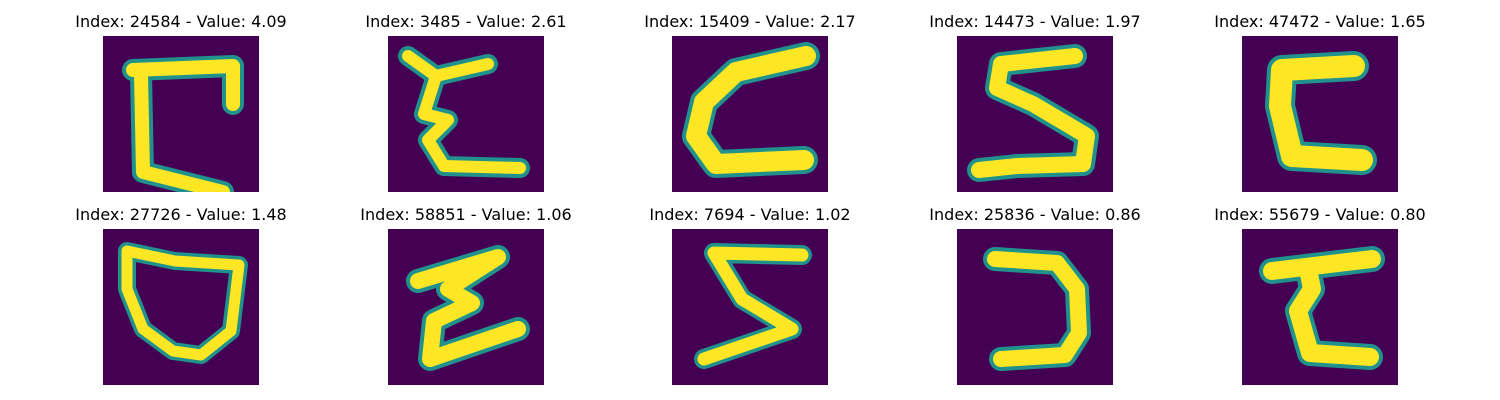 Image resolution: width=1500 pixels, height=400 pixels. I want to click on panel-9: Index: 25836 - Value: 0.86, so click(1035, 296).